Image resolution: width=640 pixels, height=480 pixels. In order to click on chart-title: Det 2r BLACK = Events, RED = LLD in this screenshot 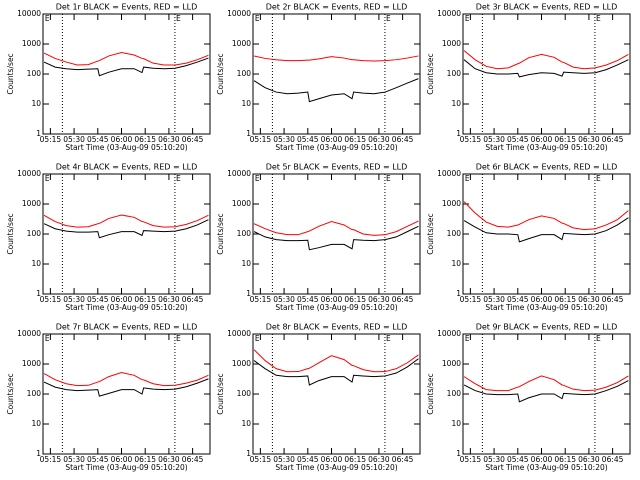, I will do `click(337, 7)`.